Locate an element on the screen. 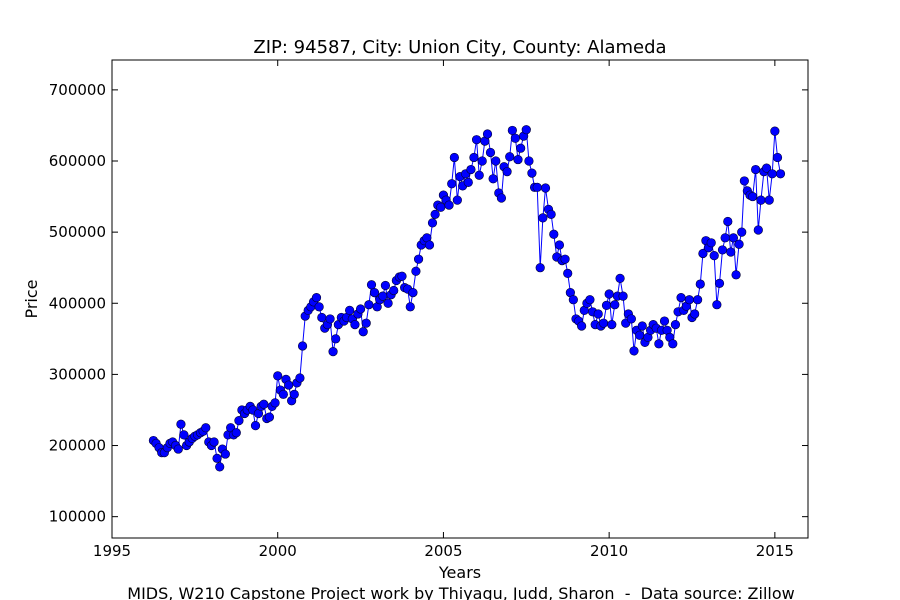 Image resolution: width=900 pixels, height=600 pixels. y-axis-label: Price is located at coordinates (31, 298).